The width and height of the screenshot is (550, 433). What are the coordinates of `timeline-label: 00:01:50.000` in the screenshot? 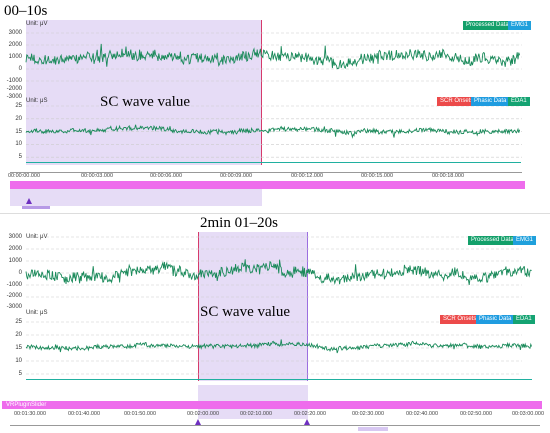 It's located at (140, 414).